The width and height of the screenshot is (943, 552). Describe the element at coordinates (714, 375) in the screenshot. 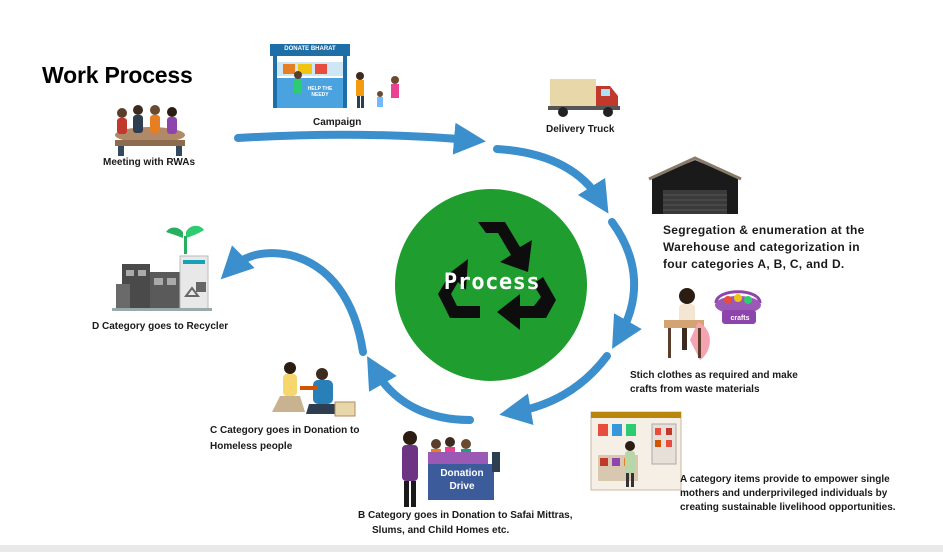

I see `stitch-line-1: Stich clothes as required and make` at that location.